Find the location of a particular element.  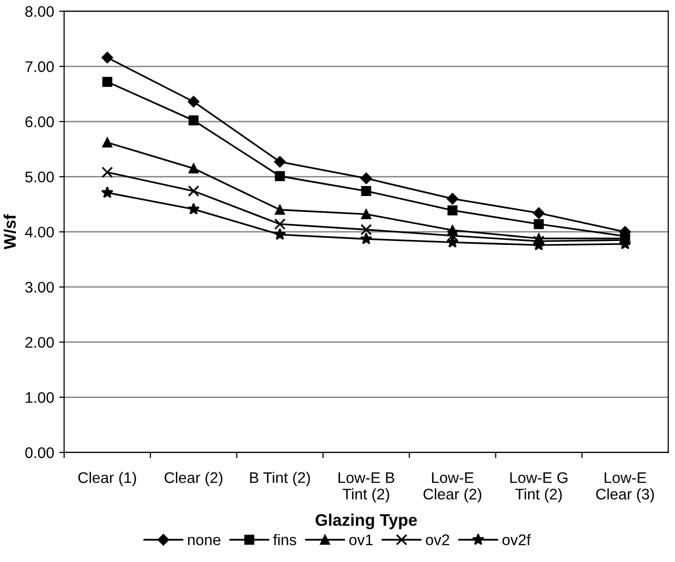

x-tick-label: Clear (1) is located at coordinates (107, 479).